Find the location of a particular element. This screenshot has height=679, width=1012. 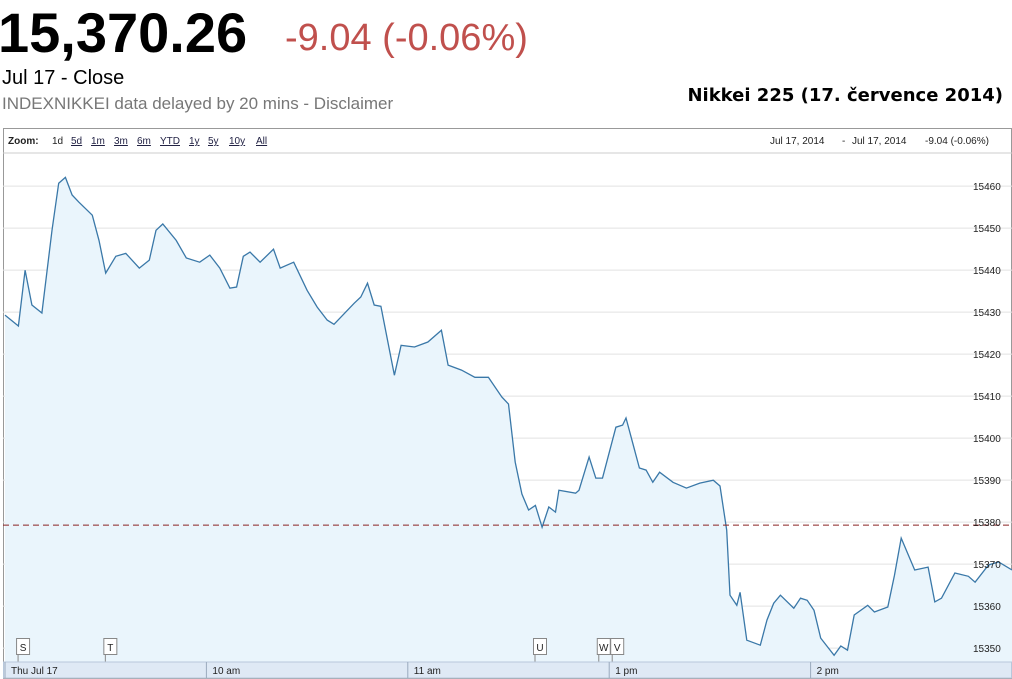

x-tick-label: 10 am is located at coordinates (226, 671).